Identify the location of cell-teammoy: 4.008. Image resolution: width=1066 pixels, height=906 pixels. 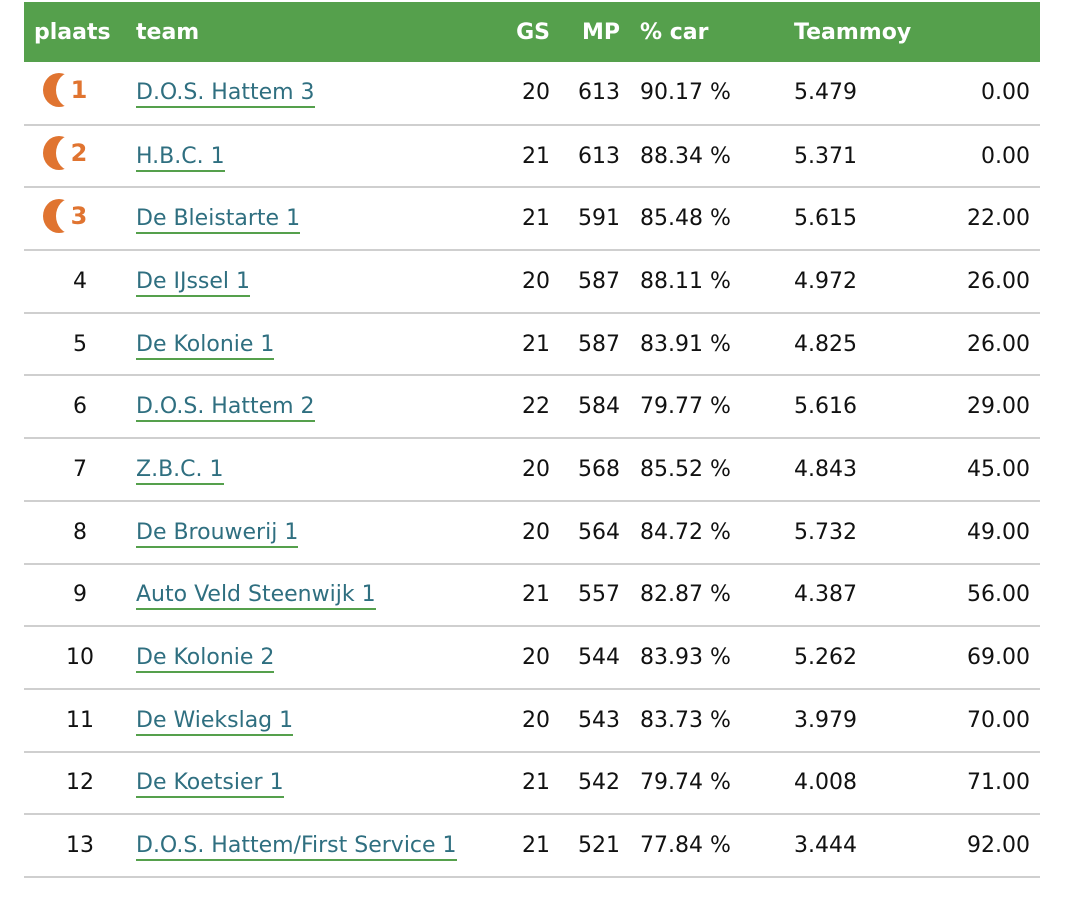
(825, 783).